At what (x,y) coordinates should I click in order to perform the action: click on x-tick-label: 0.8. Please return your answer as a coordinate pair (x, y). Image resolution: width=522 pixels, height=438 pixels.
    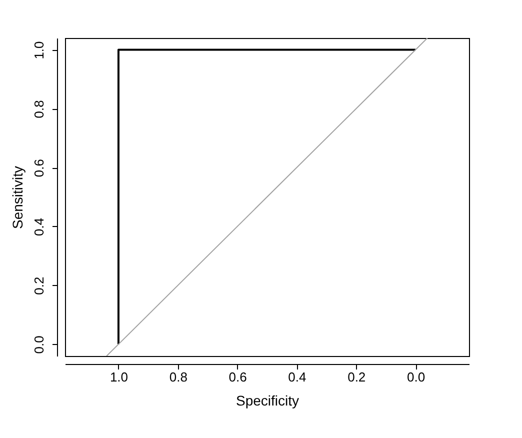
    Looking at the image, I should click on (178, 377).